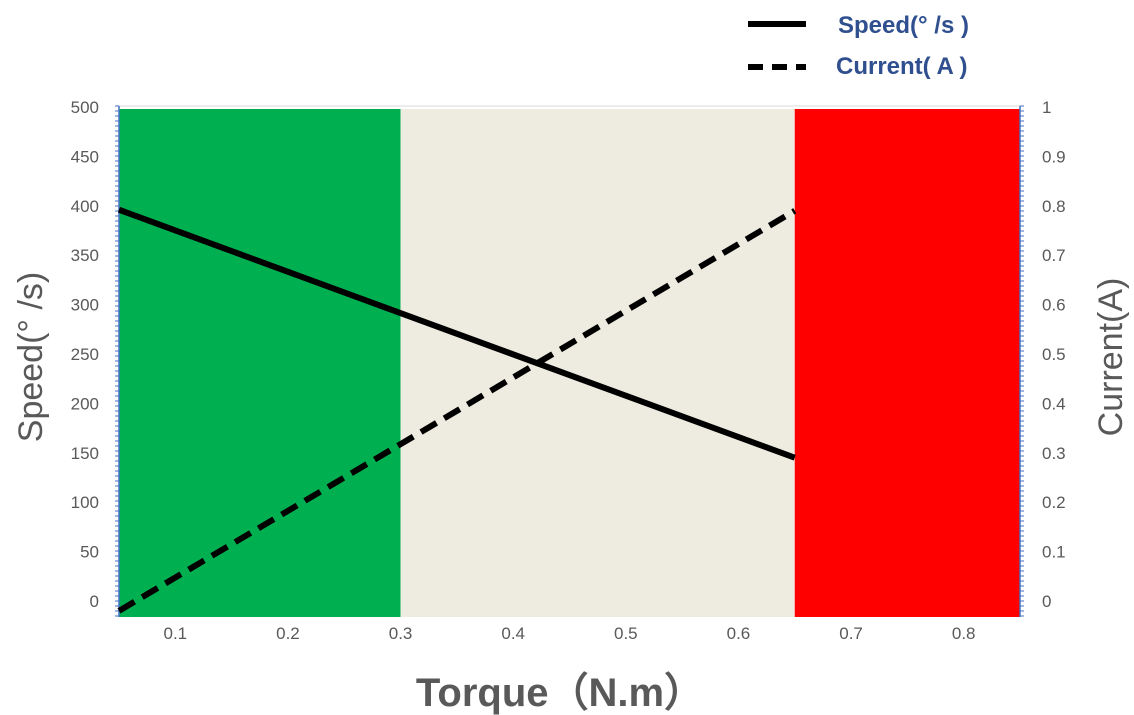 The image size is (1134, 715). I want to click on y2-tick-label: 0, so click(1046, 601).